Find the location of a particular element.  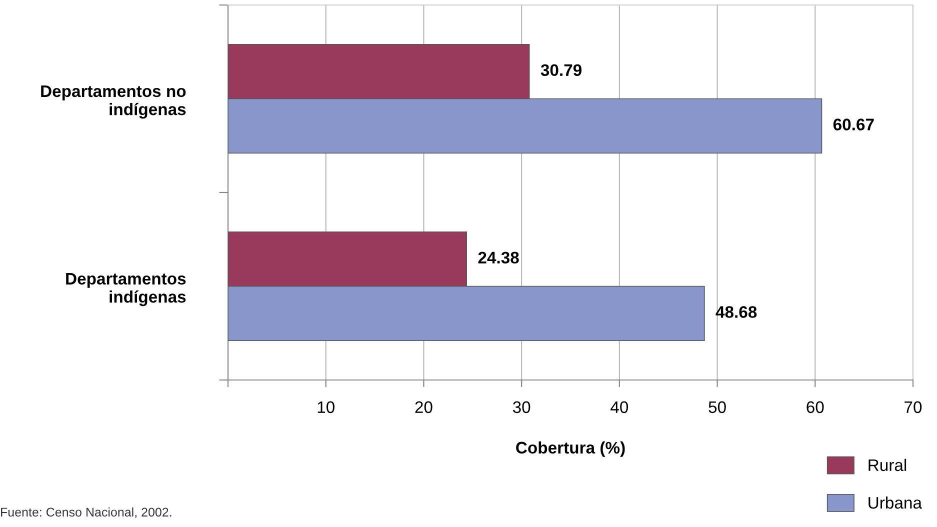

y-tick-label: Departamentos no indígenas is located at coordinates (113, 102).